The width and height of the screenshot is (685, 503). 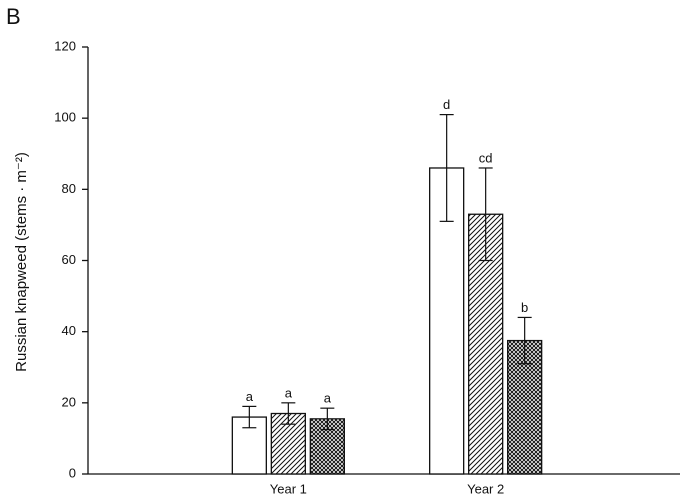 I want to click on panel-label: B, so click(x=13, y=16).